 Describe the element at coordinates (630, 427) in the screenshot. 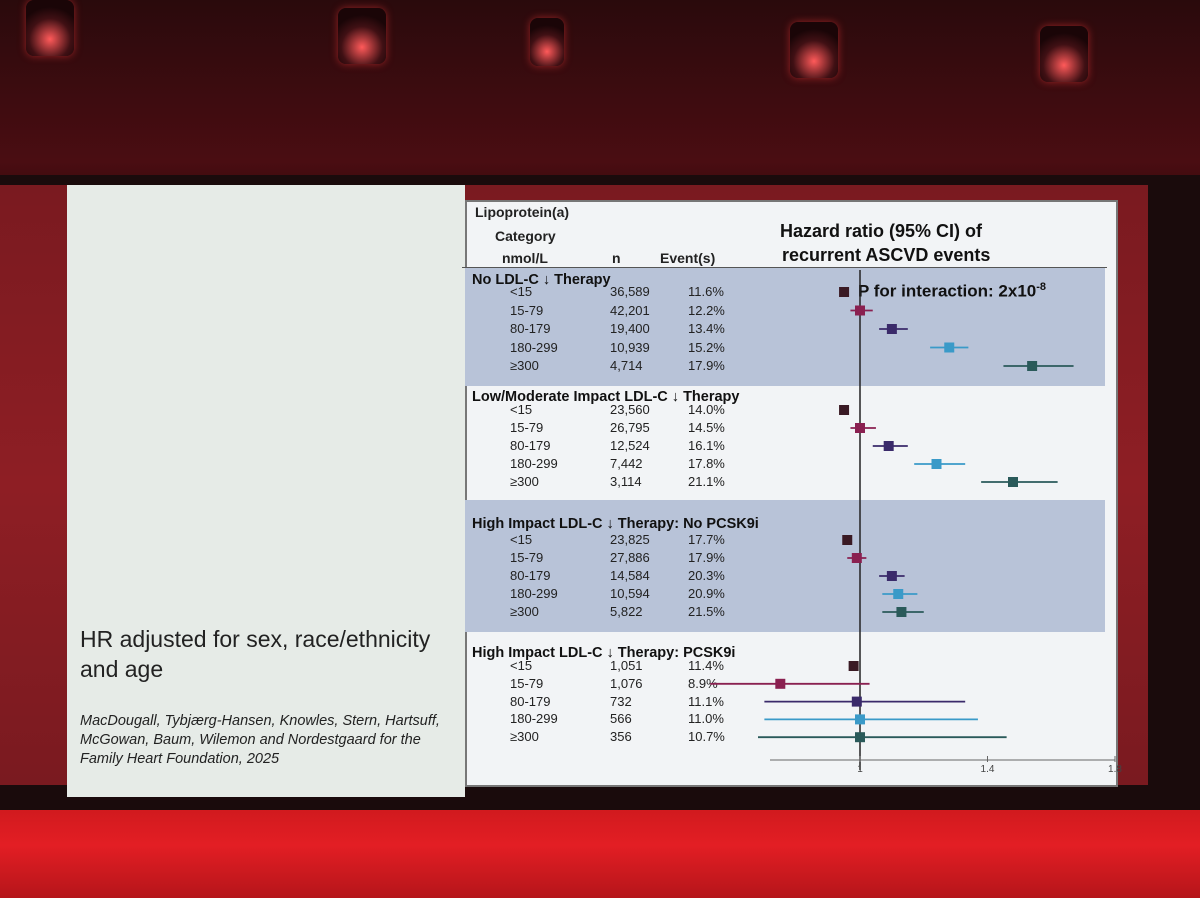

I see `row-n-g1-r1: 26,795` at that location.